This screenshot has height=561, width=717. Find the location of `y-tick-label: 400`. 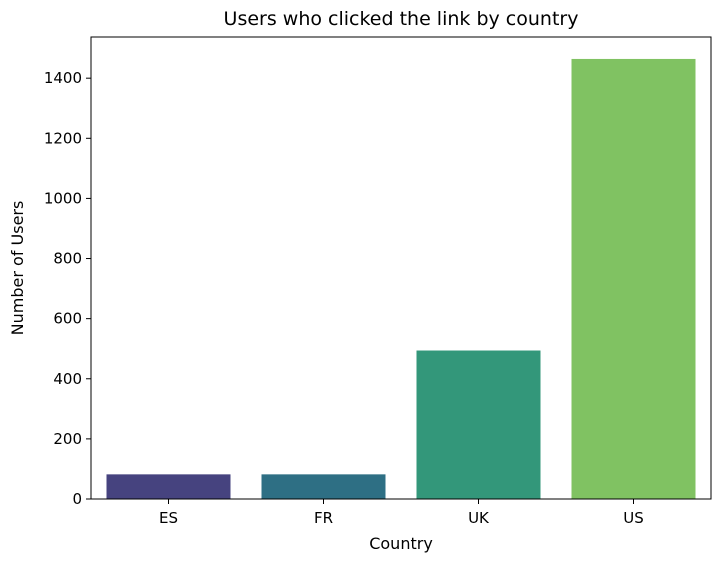

y-tick-label: 400 is located at coordinates (67, 379).